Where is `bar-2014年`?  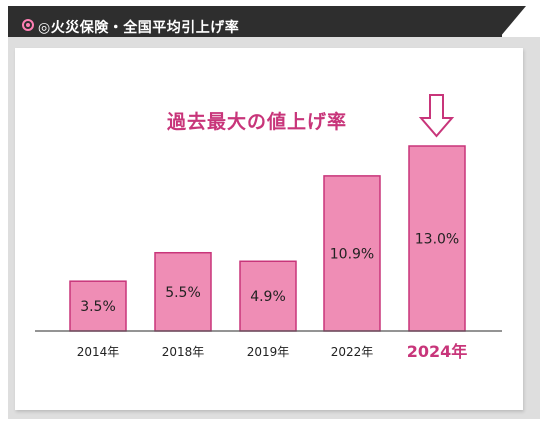
bar-2014年 is located at coordinates (98, 306).